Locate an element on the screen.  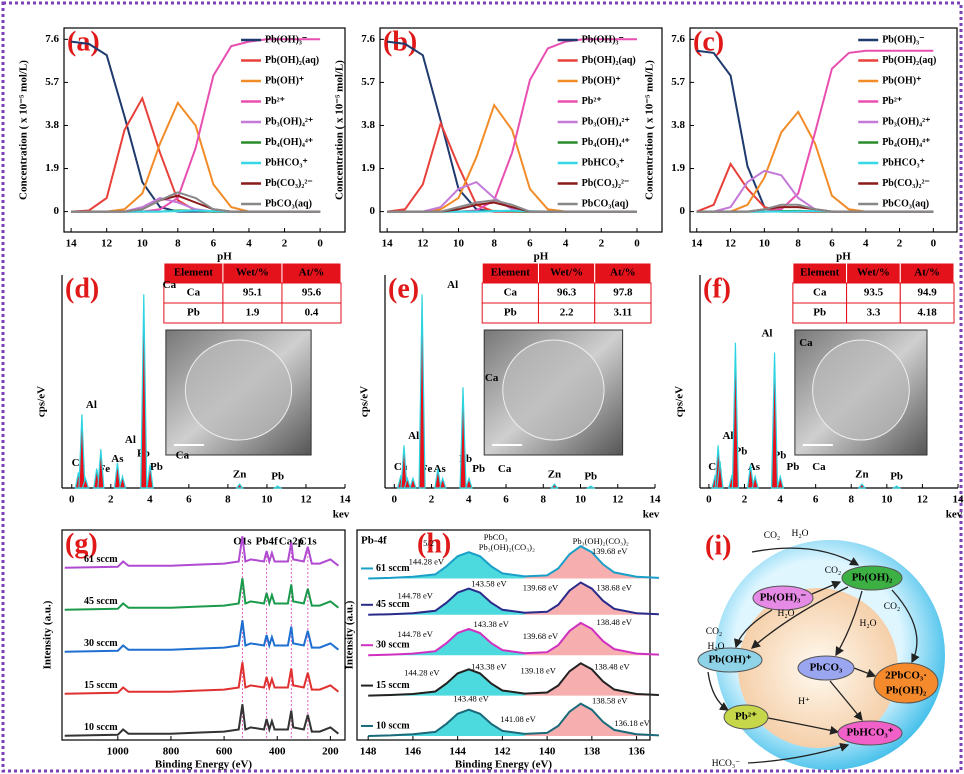
table-cell-text: 1.9 is located at coordinates (253, 313).